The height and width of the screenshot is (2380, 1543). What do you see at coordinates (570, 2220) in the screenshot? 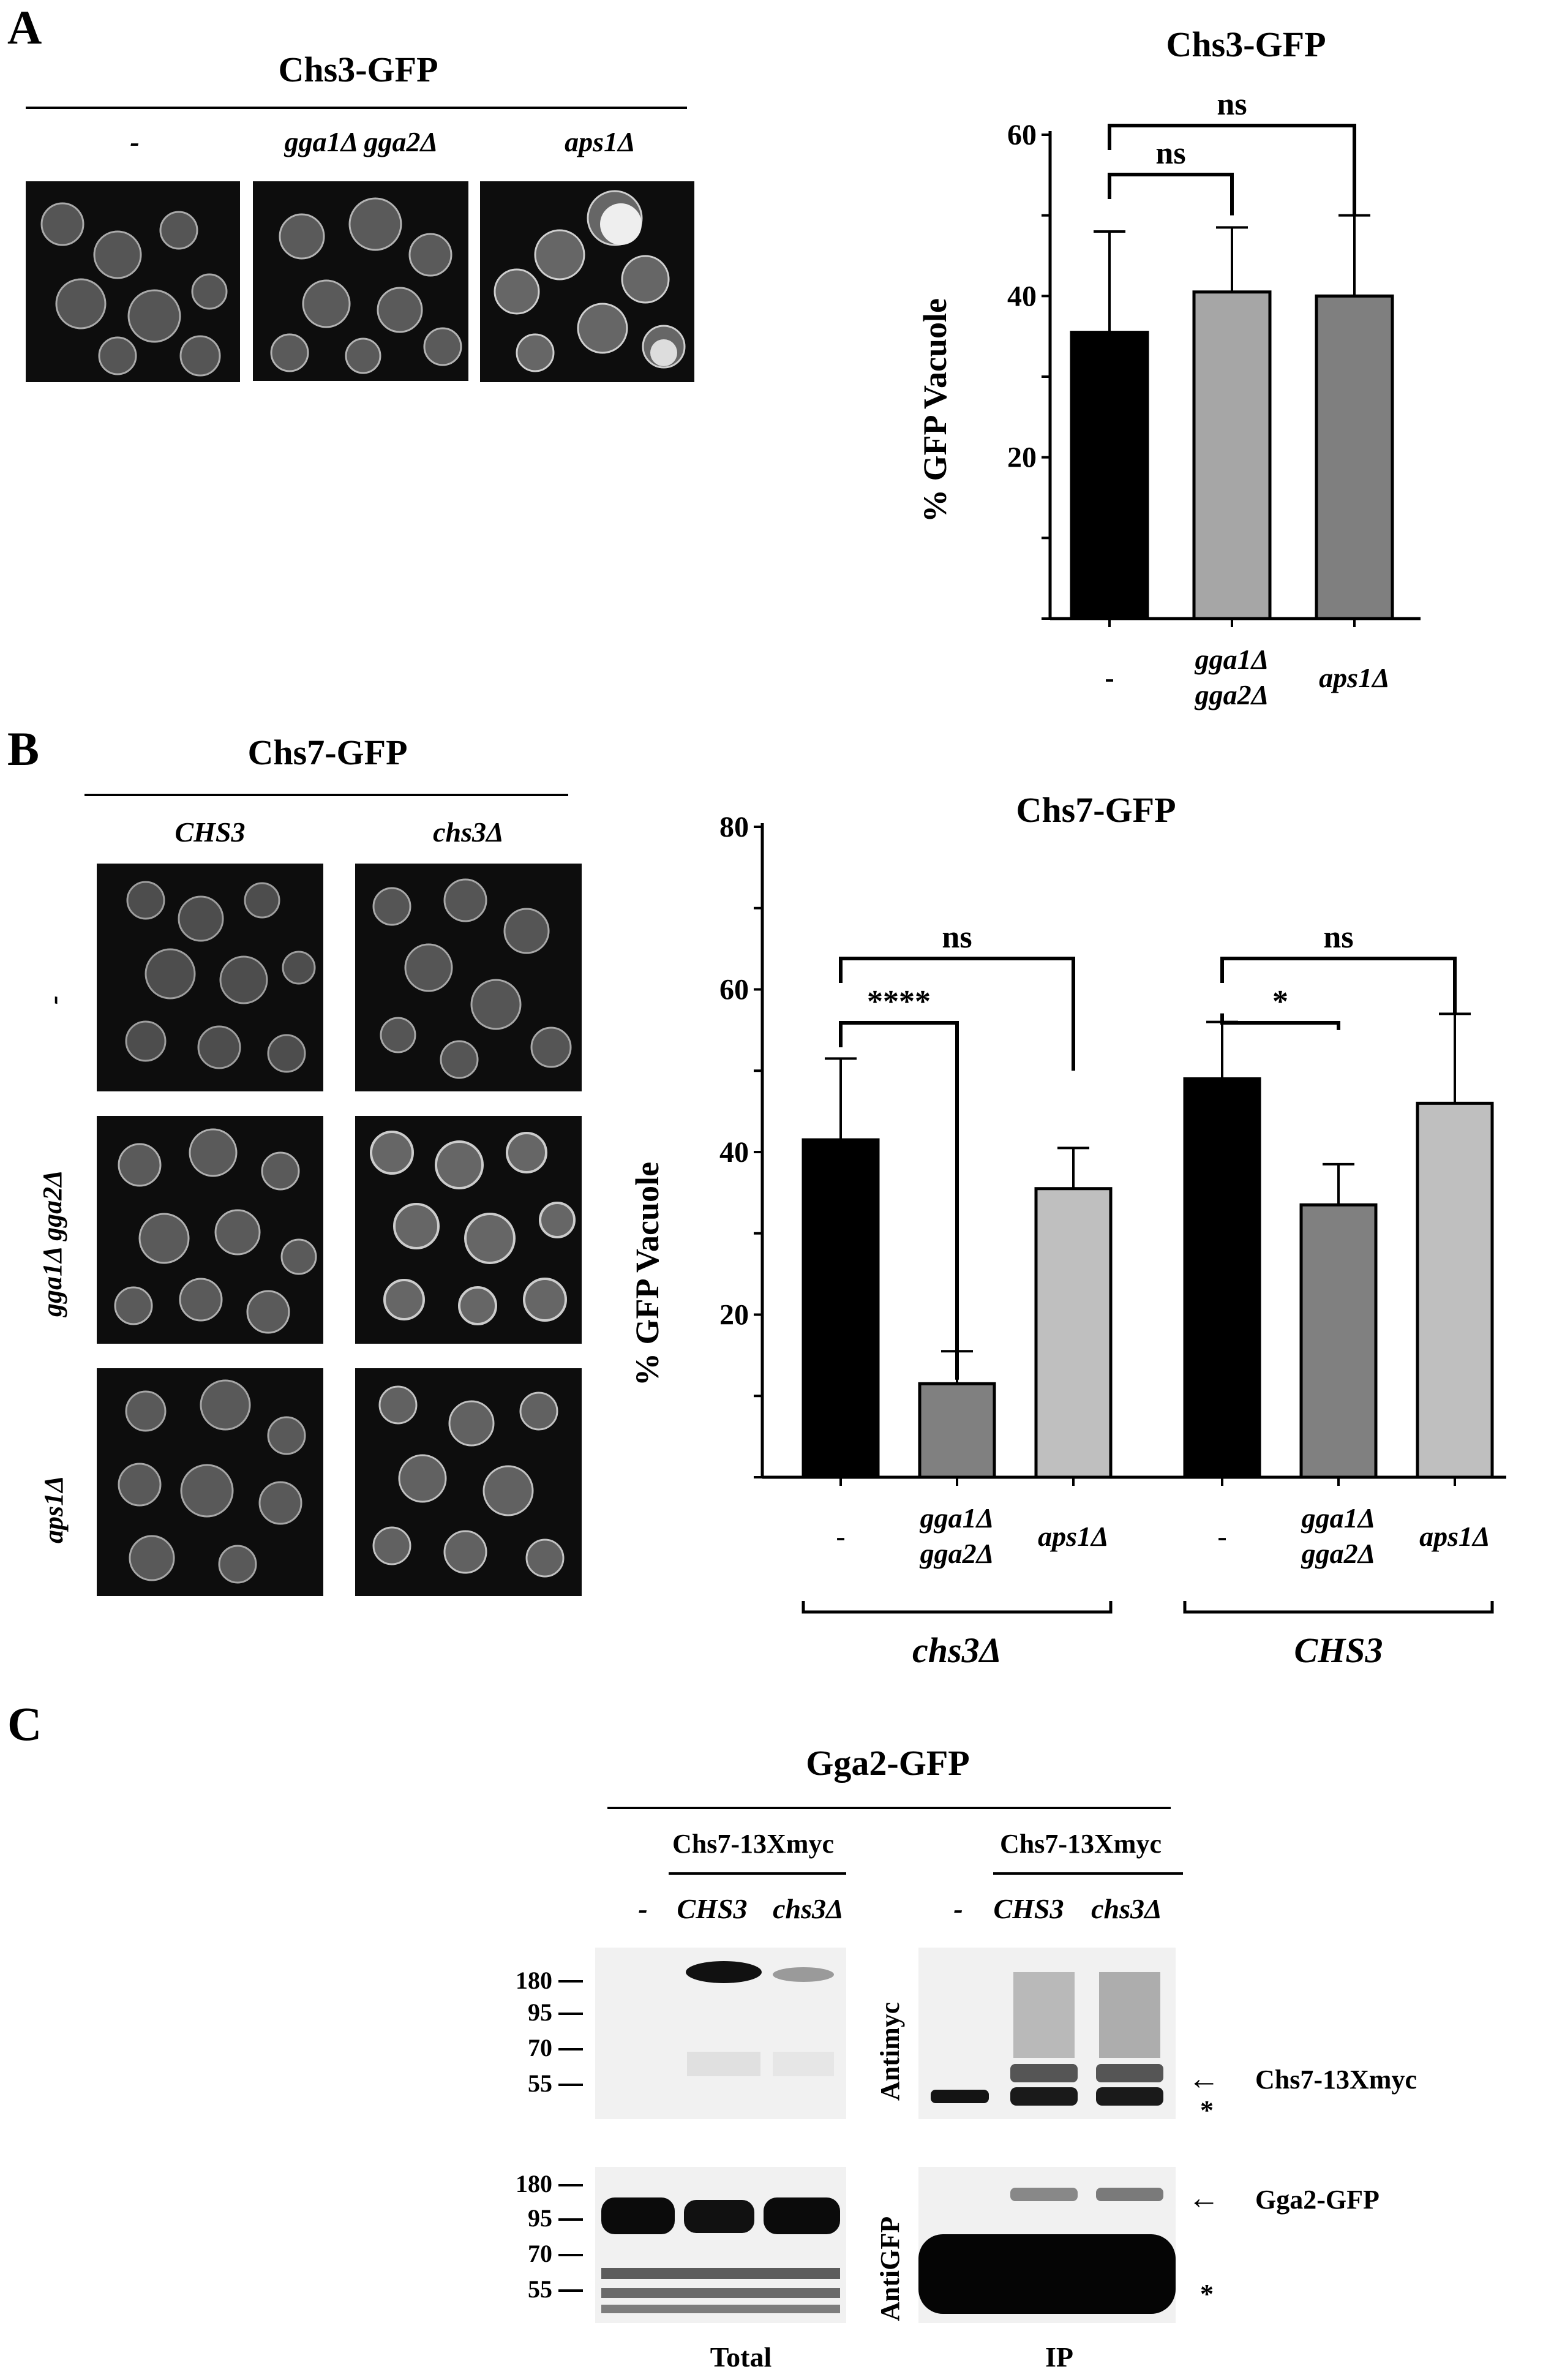
I see `mw-bottom-95-tick` at bounding box center [570, 2220].